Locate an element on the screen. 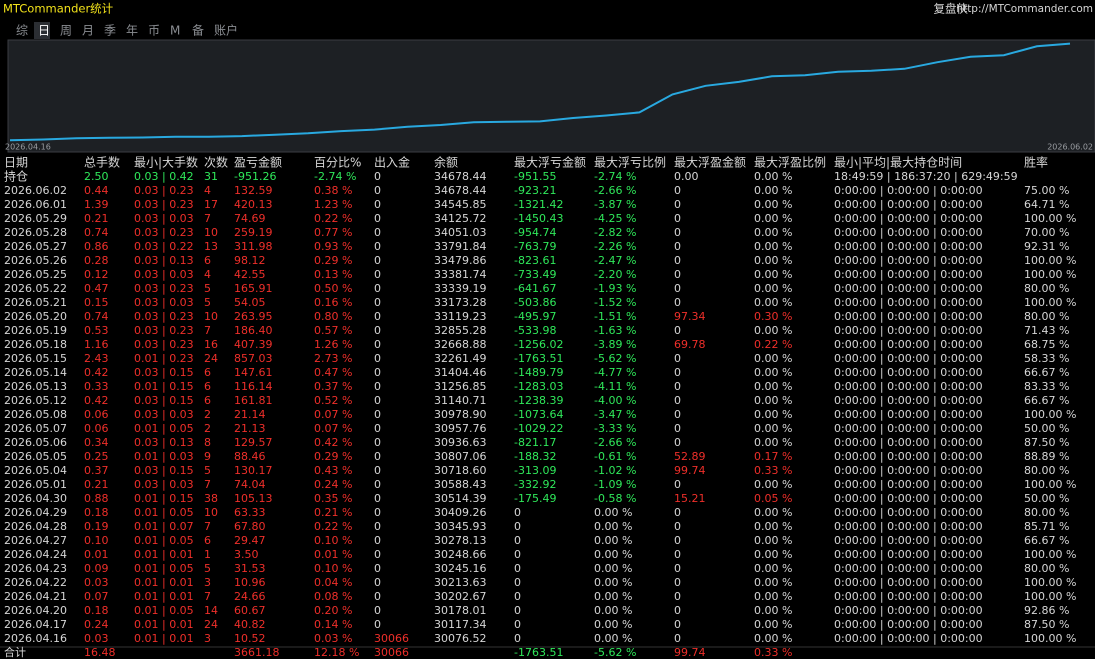  tab: 币 is located at coordinates (154, 31).